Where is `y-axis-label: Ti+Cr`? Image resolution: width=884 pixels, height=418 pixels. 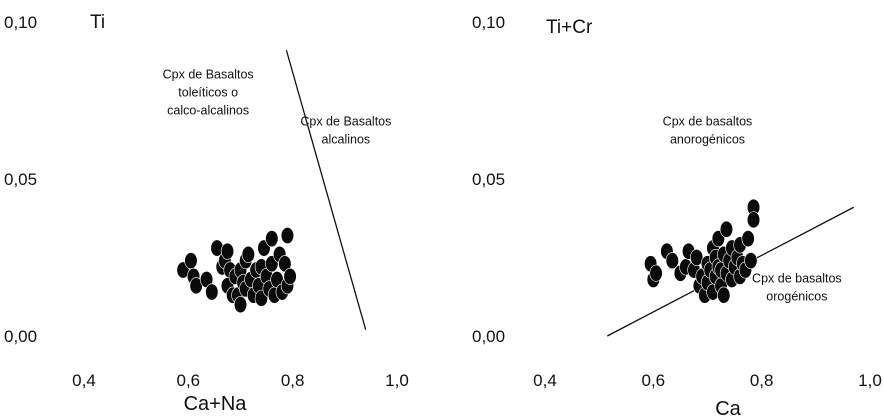
y-axis-label: Ti+Cr is located at coordinates (569, 27).